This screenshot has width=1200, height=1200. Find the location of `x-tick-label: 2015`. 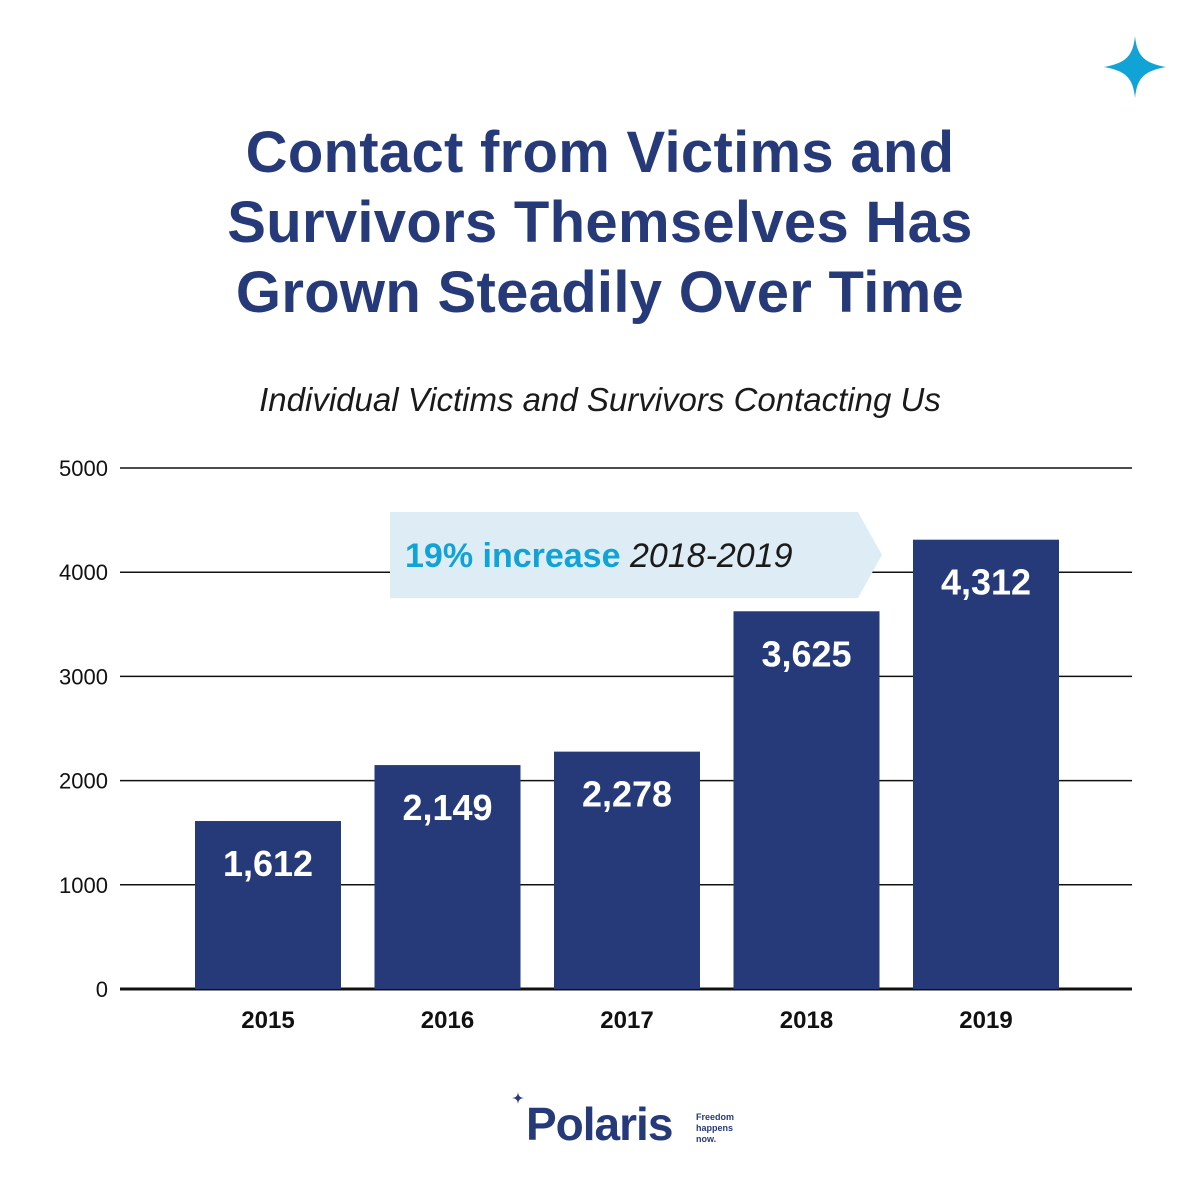

x-tick-label: 2015 is located at coordinates (267, 1020).